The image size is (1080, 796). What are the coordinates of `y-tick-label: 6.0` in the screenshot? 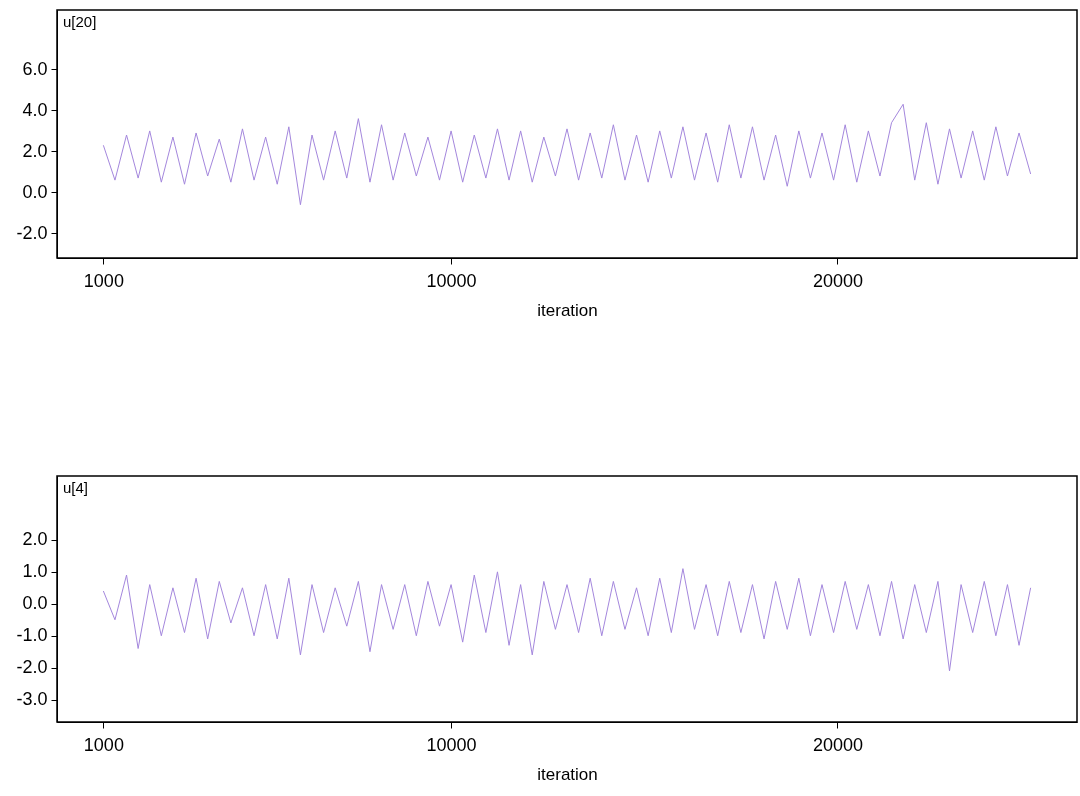 It's located at (35, 68).